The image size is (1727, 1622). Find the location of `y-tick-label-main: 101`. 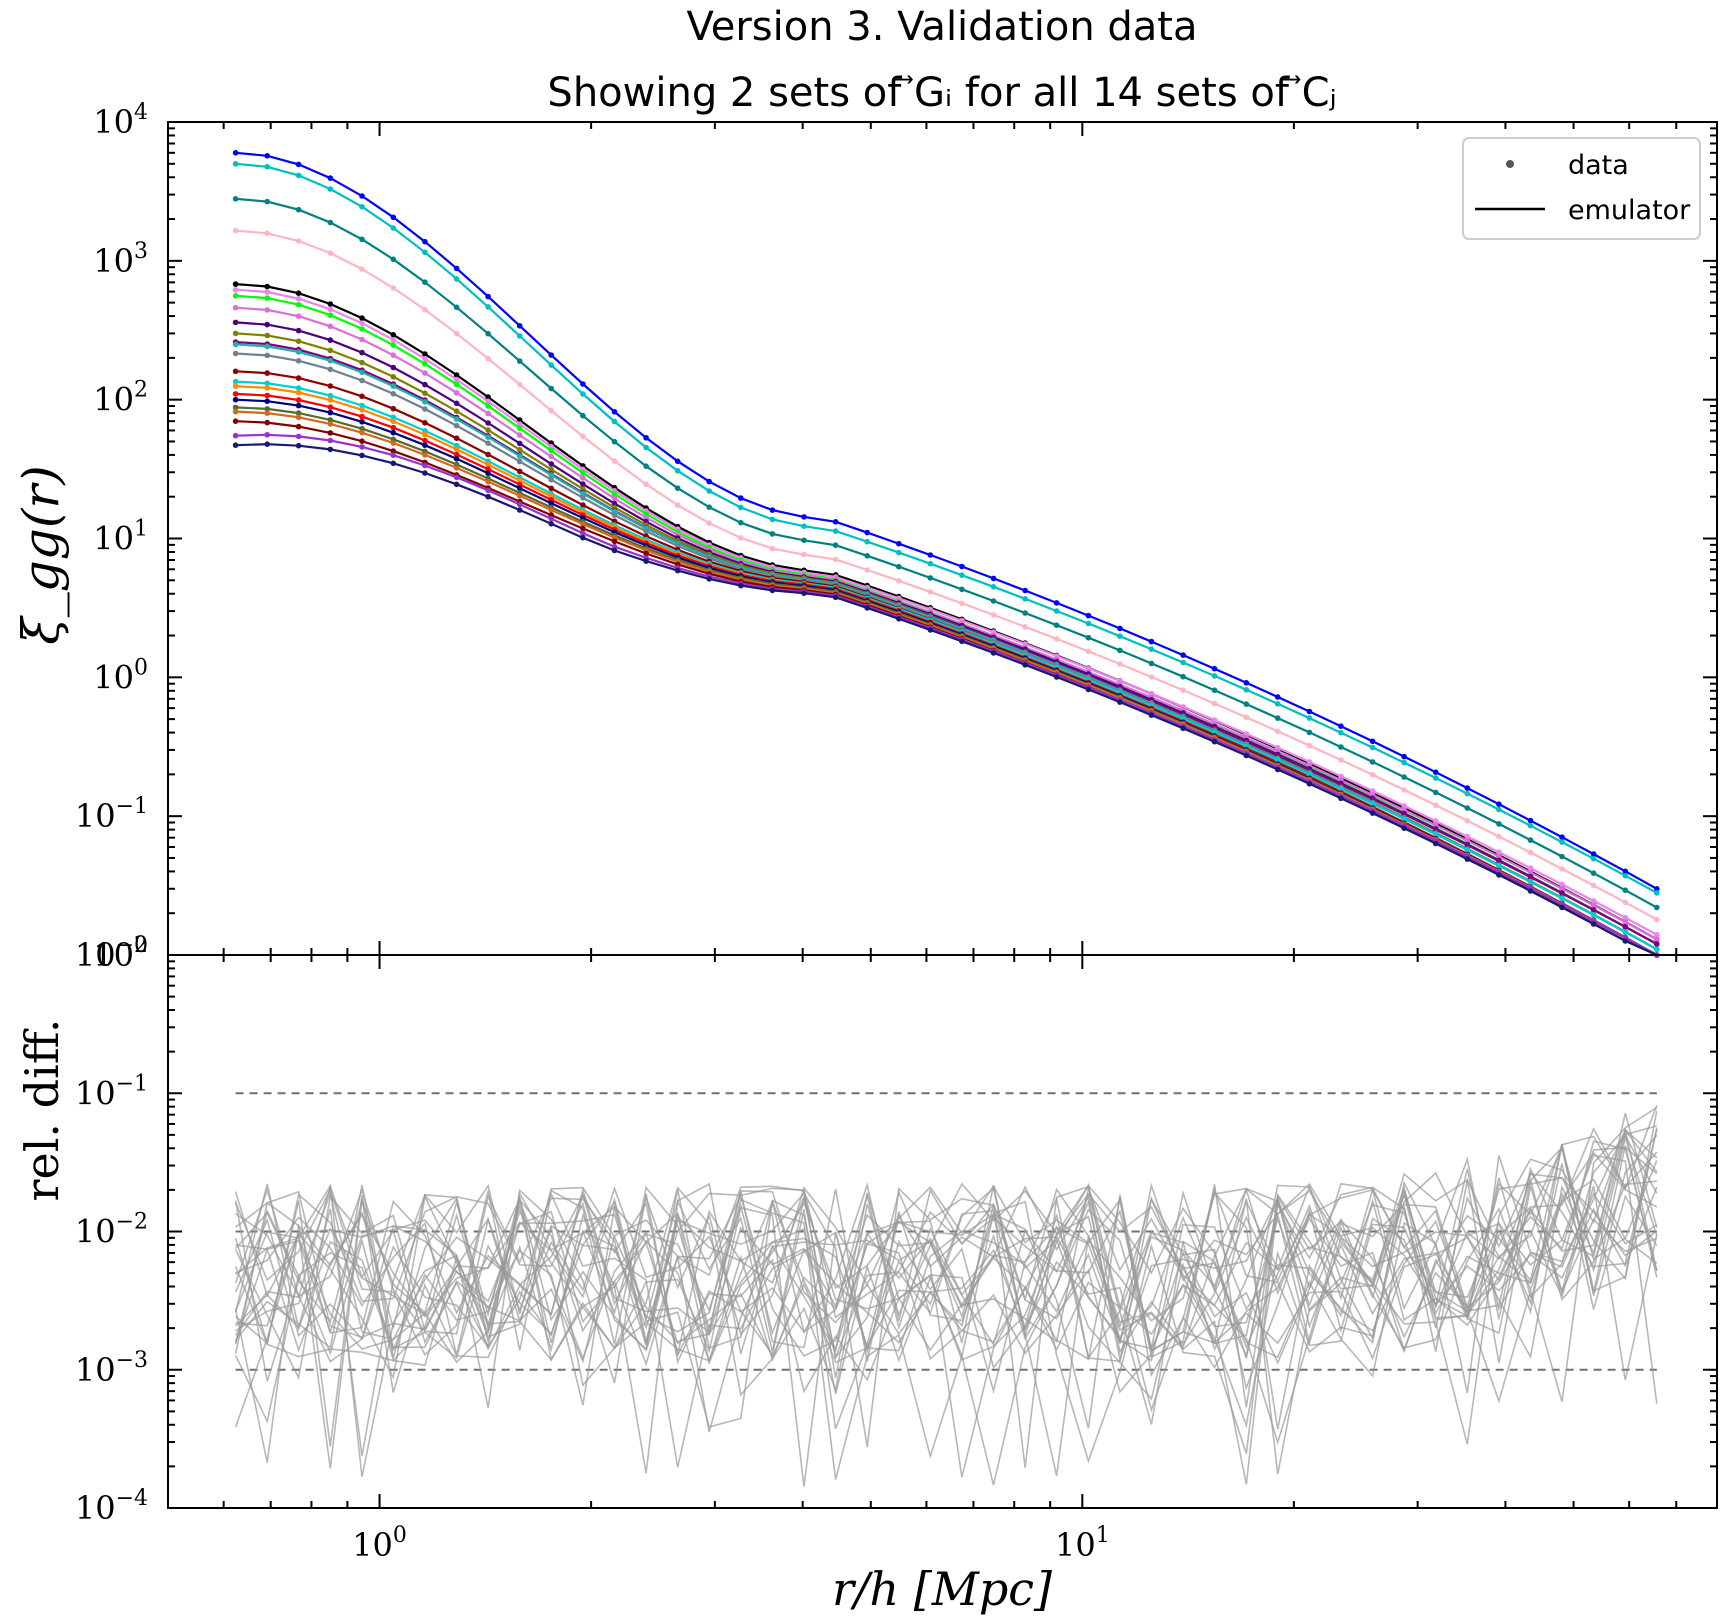

y-tick-label-main: 101 is located at coordinates (120, 537).